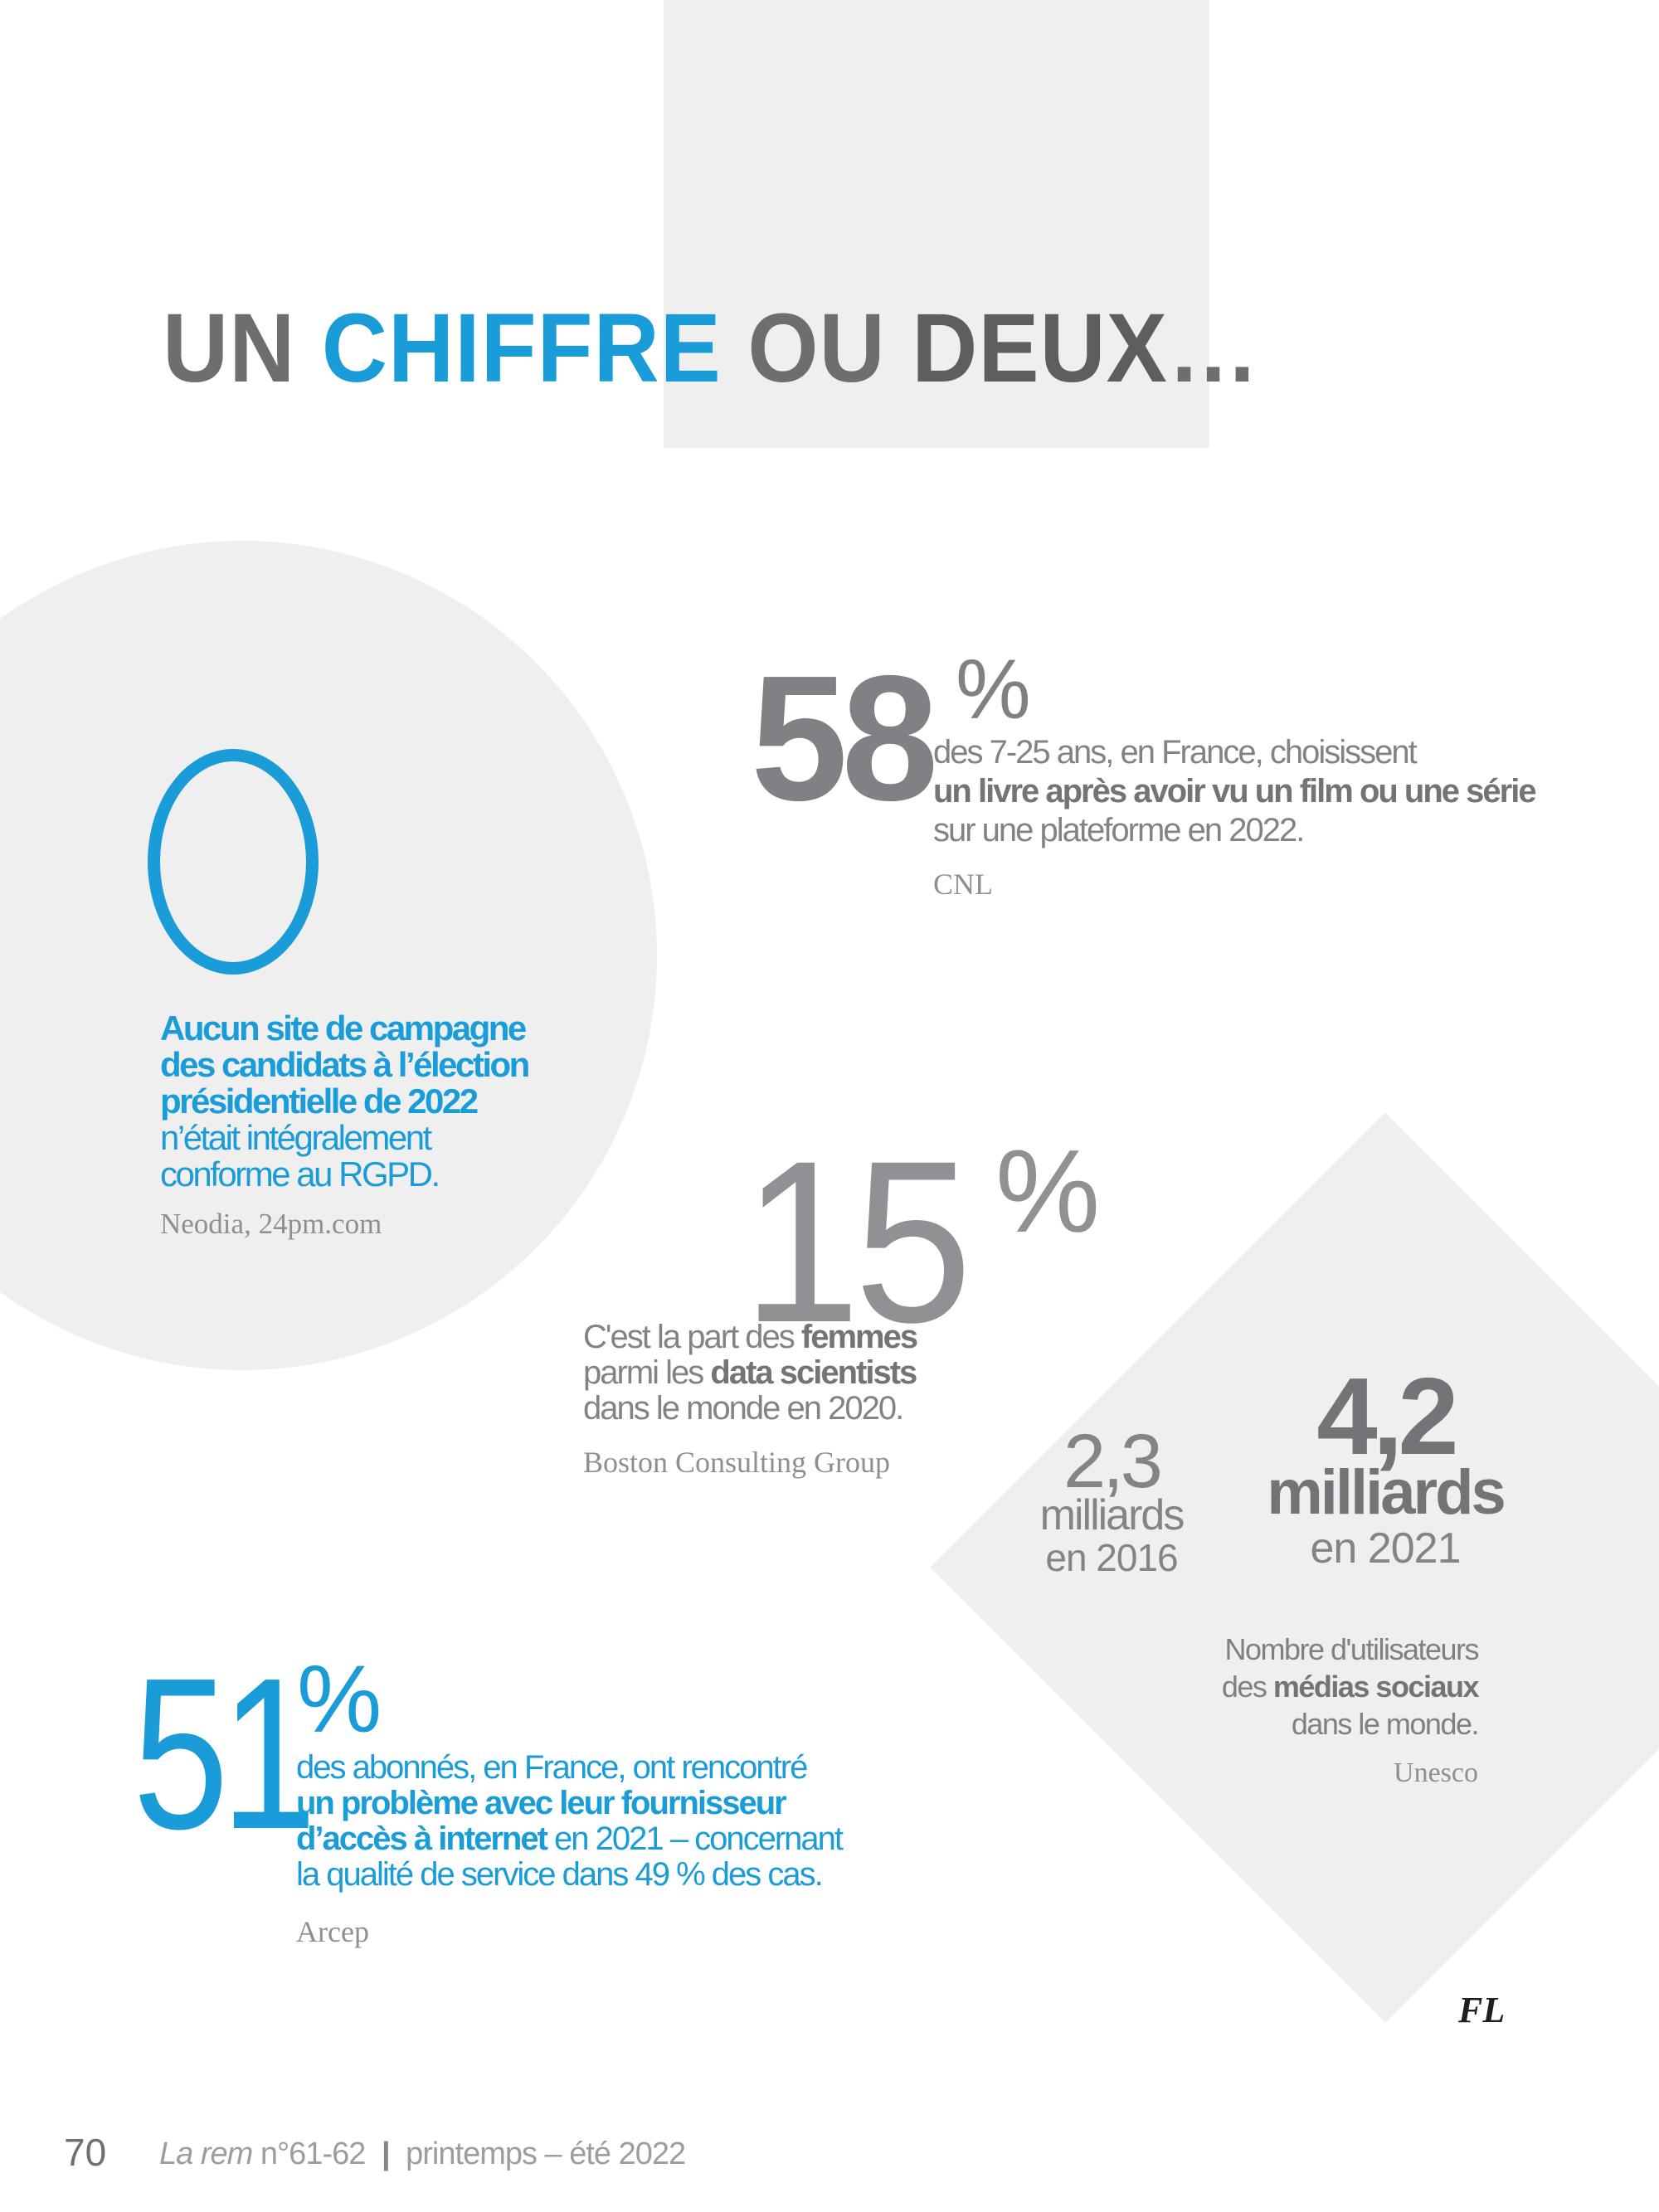 This screenshot has width=1659, height=2212. What do you see at coordinates (541, 1803) in the screenshot?
I see `stat-51-line2: un problème avec leur fournisseur` at bounding box center [541, 1803].